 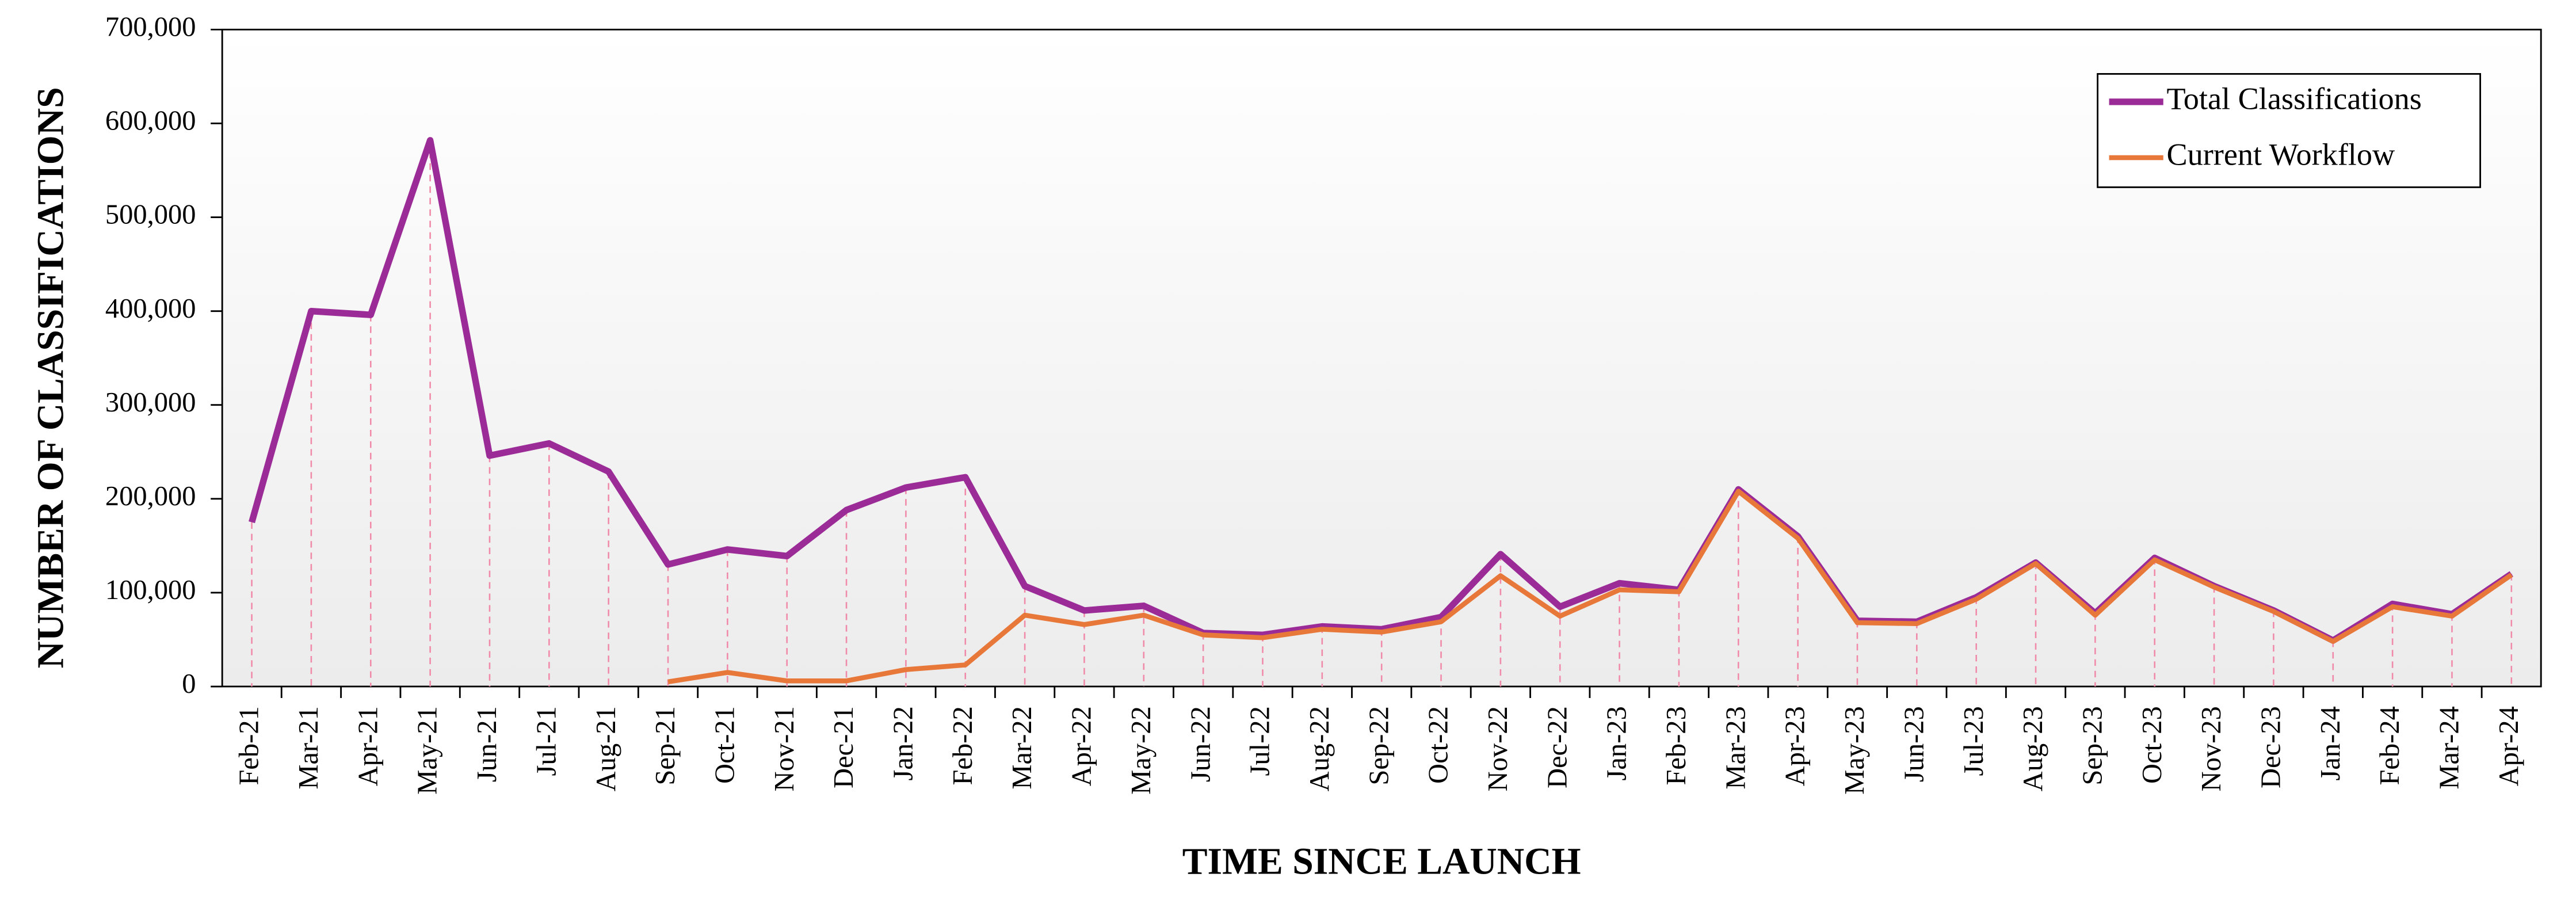 What do you see at coordinates (150, 590) in the screenshot?
I see `y-tick-label: 100,000` at bounding box center [150, 590].